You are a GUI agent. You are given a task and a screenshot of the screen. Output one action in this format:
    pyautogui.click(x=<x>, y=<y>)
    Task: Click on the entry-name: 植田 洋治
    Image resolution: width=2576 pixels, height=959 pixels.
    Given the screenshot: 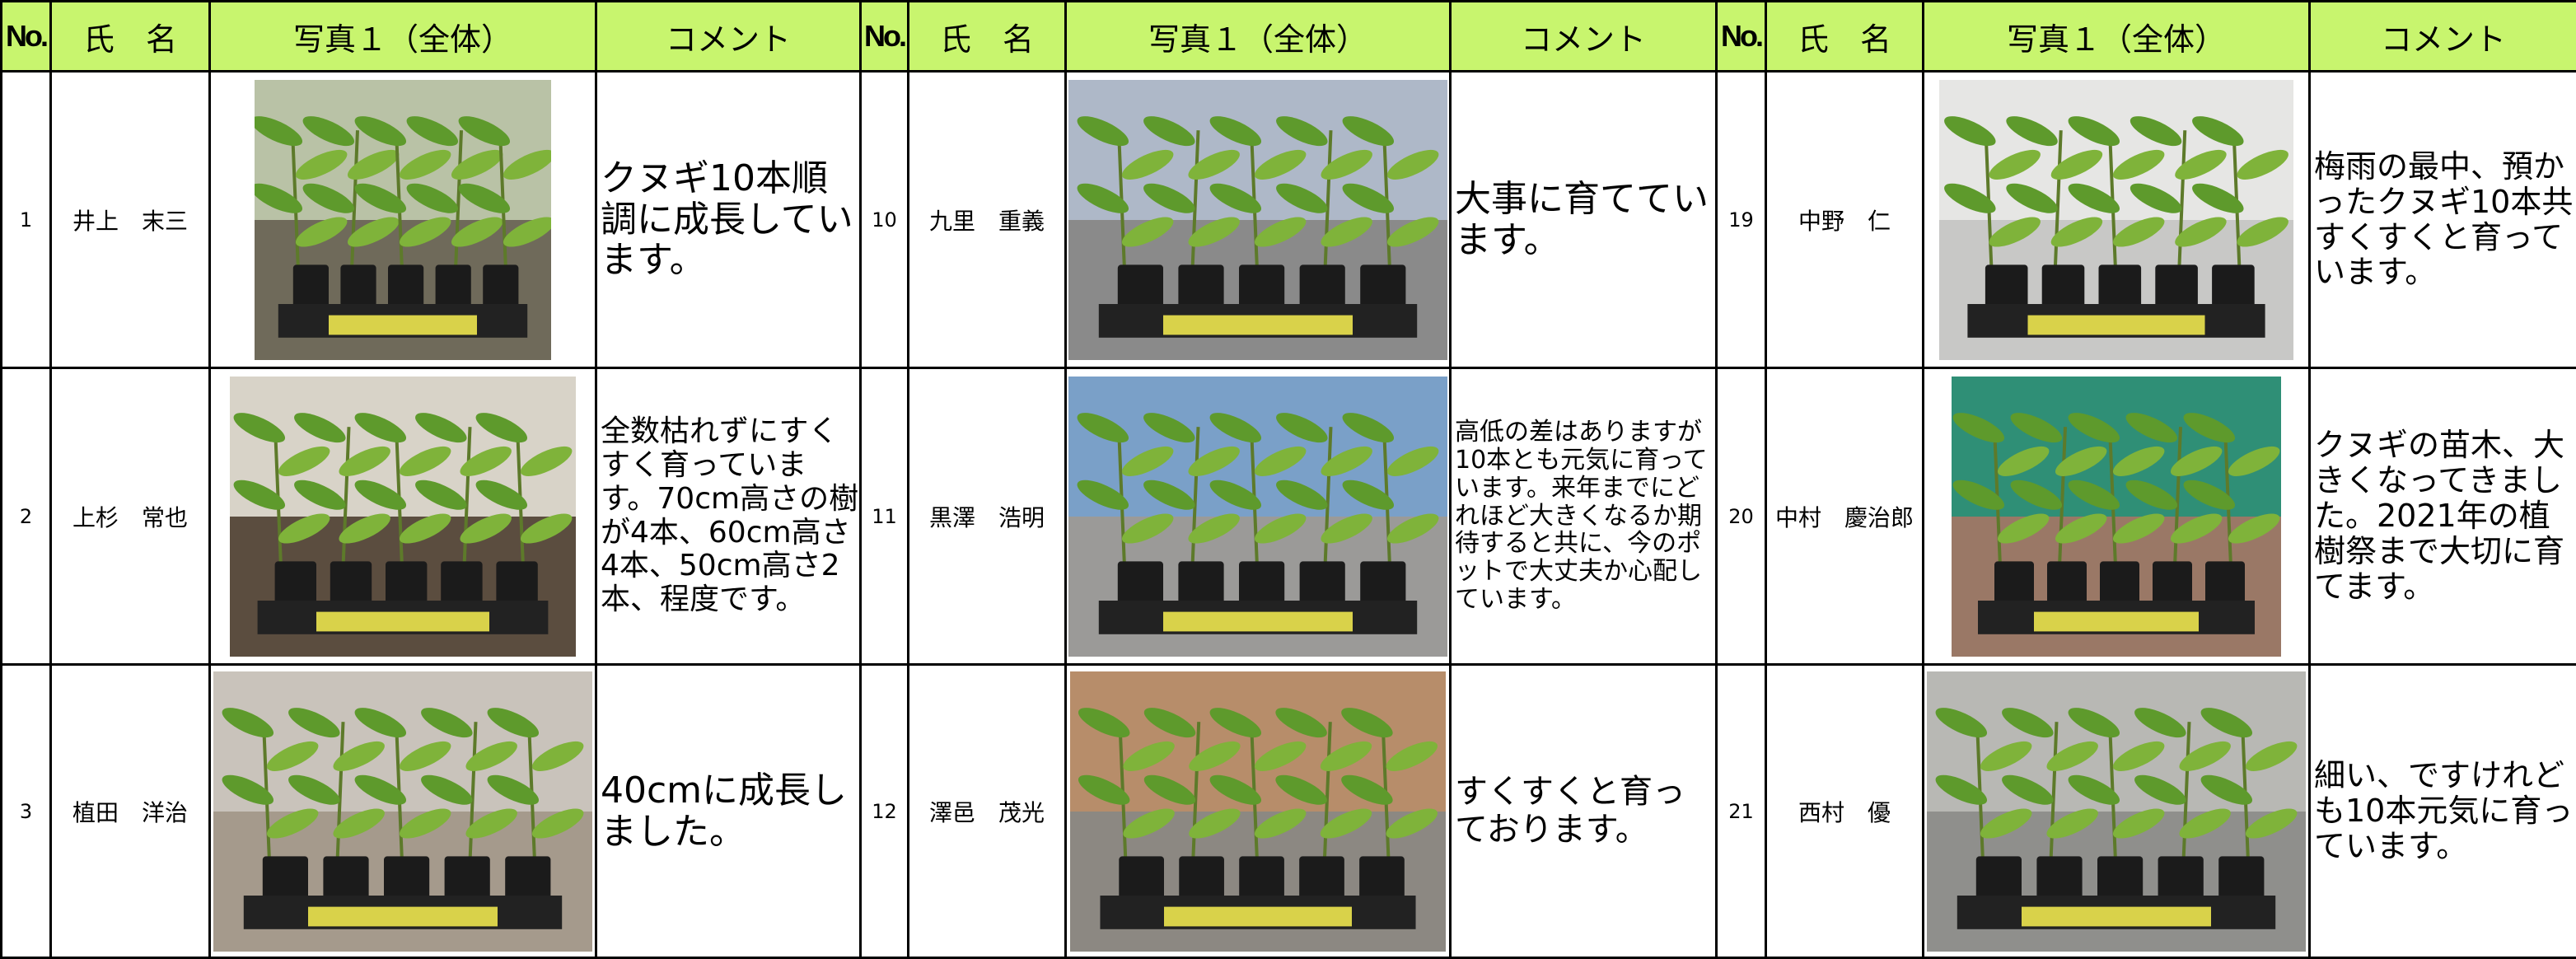 What is the action you would take?
    pyautogui.click(x=130, y=811)
    